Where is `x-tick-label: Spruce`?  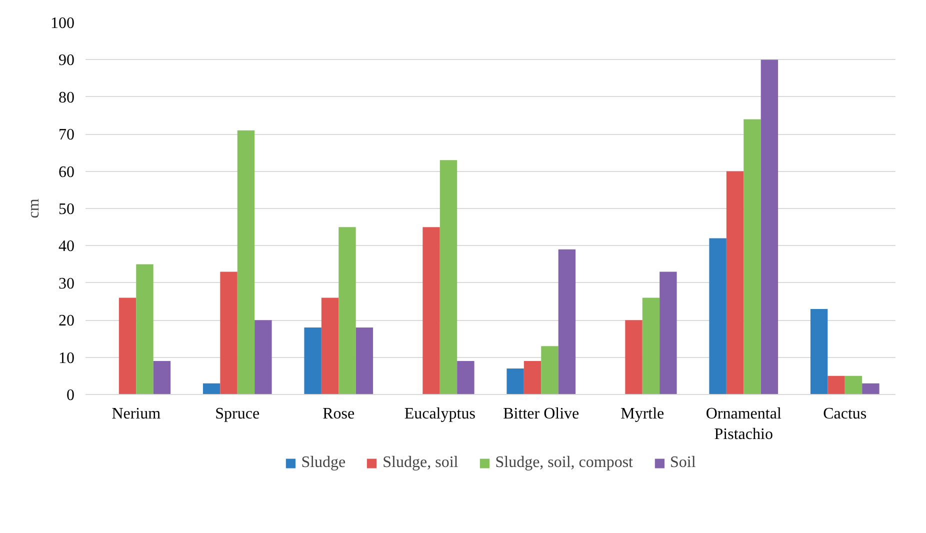 x-tick-label: Spruce is located at coordinates (237, 414).